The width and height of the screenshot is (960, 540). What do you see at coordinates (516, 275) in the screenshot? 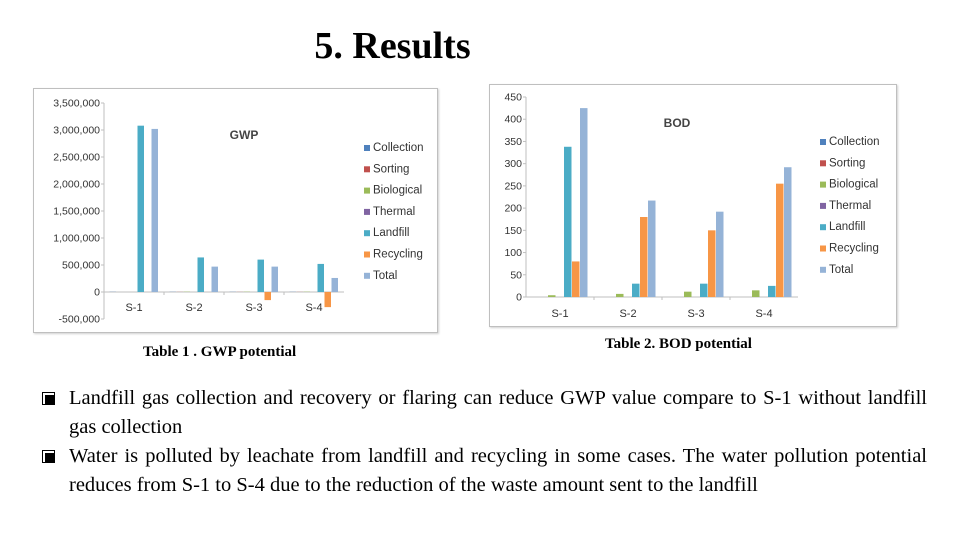
I see `bod-y-tick-label: 50` at bounding box center [516, 275].